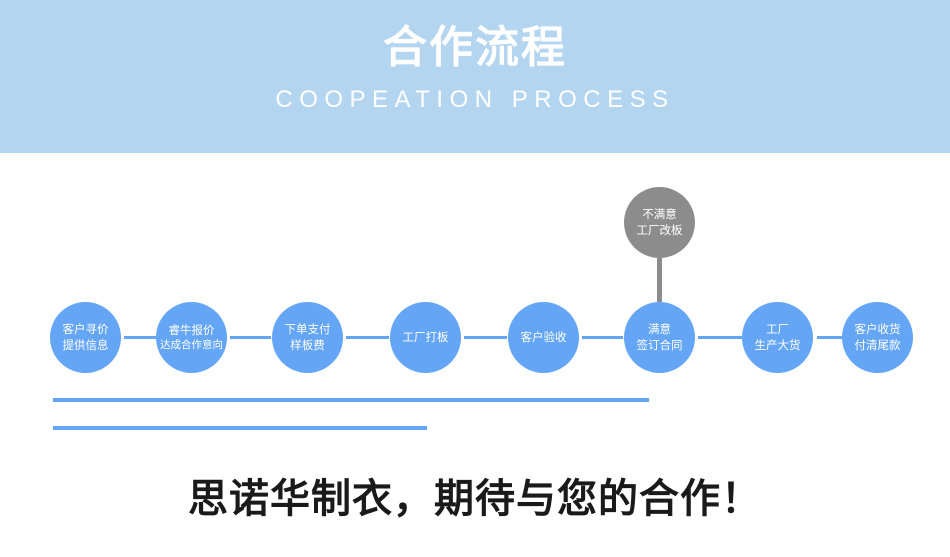 The width and height of the screenshot is (950, 557). I want to click on connector-step4-step5, so click(485, 337).